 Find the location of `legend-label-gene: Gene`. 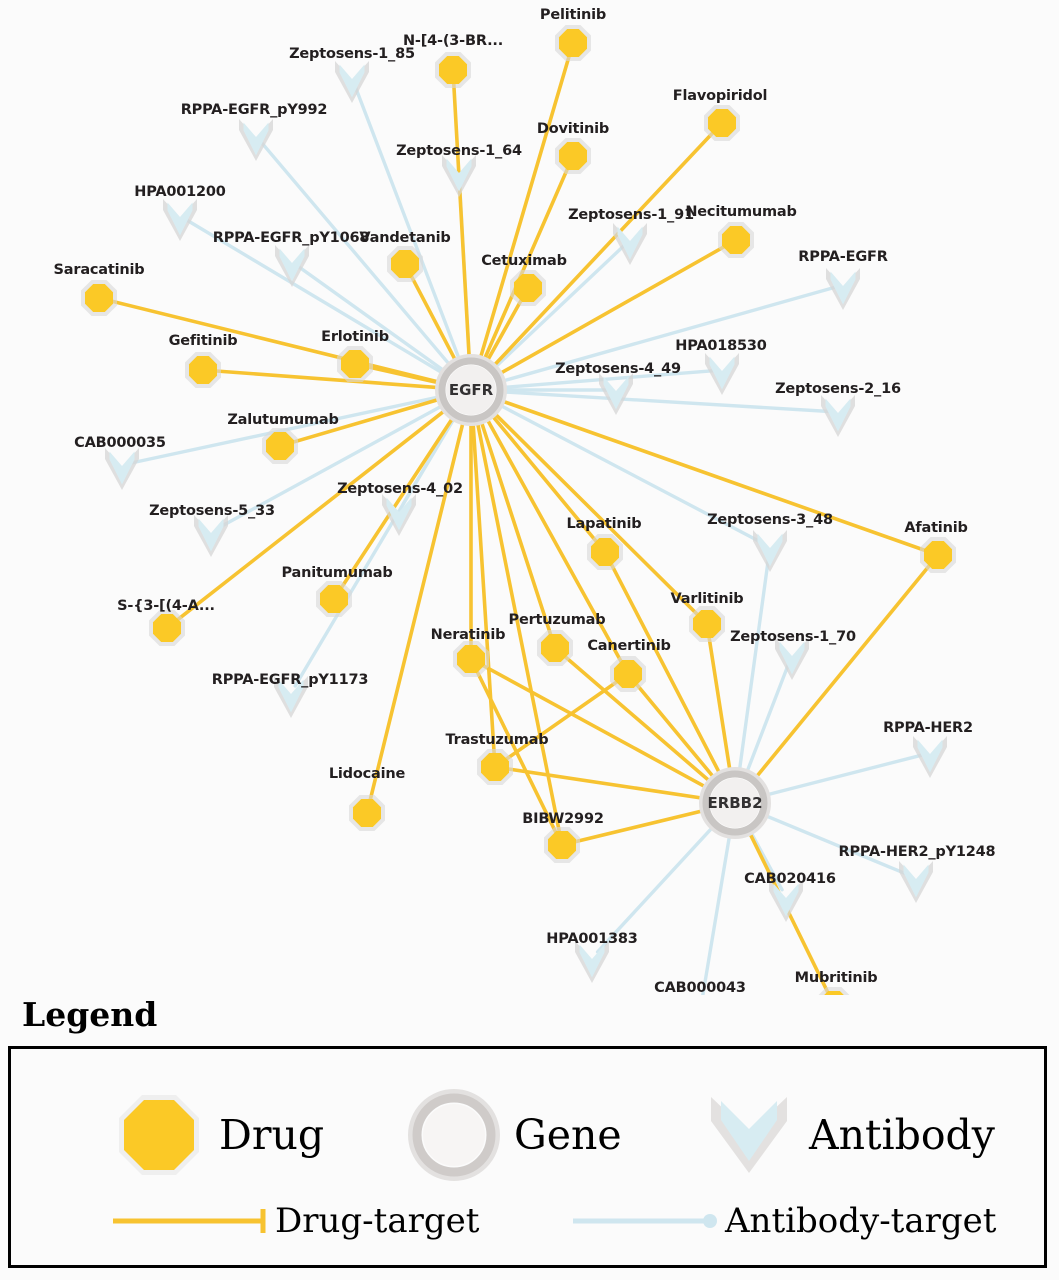

legend-label-gene: Gene is located at coordinates (568, 1134).